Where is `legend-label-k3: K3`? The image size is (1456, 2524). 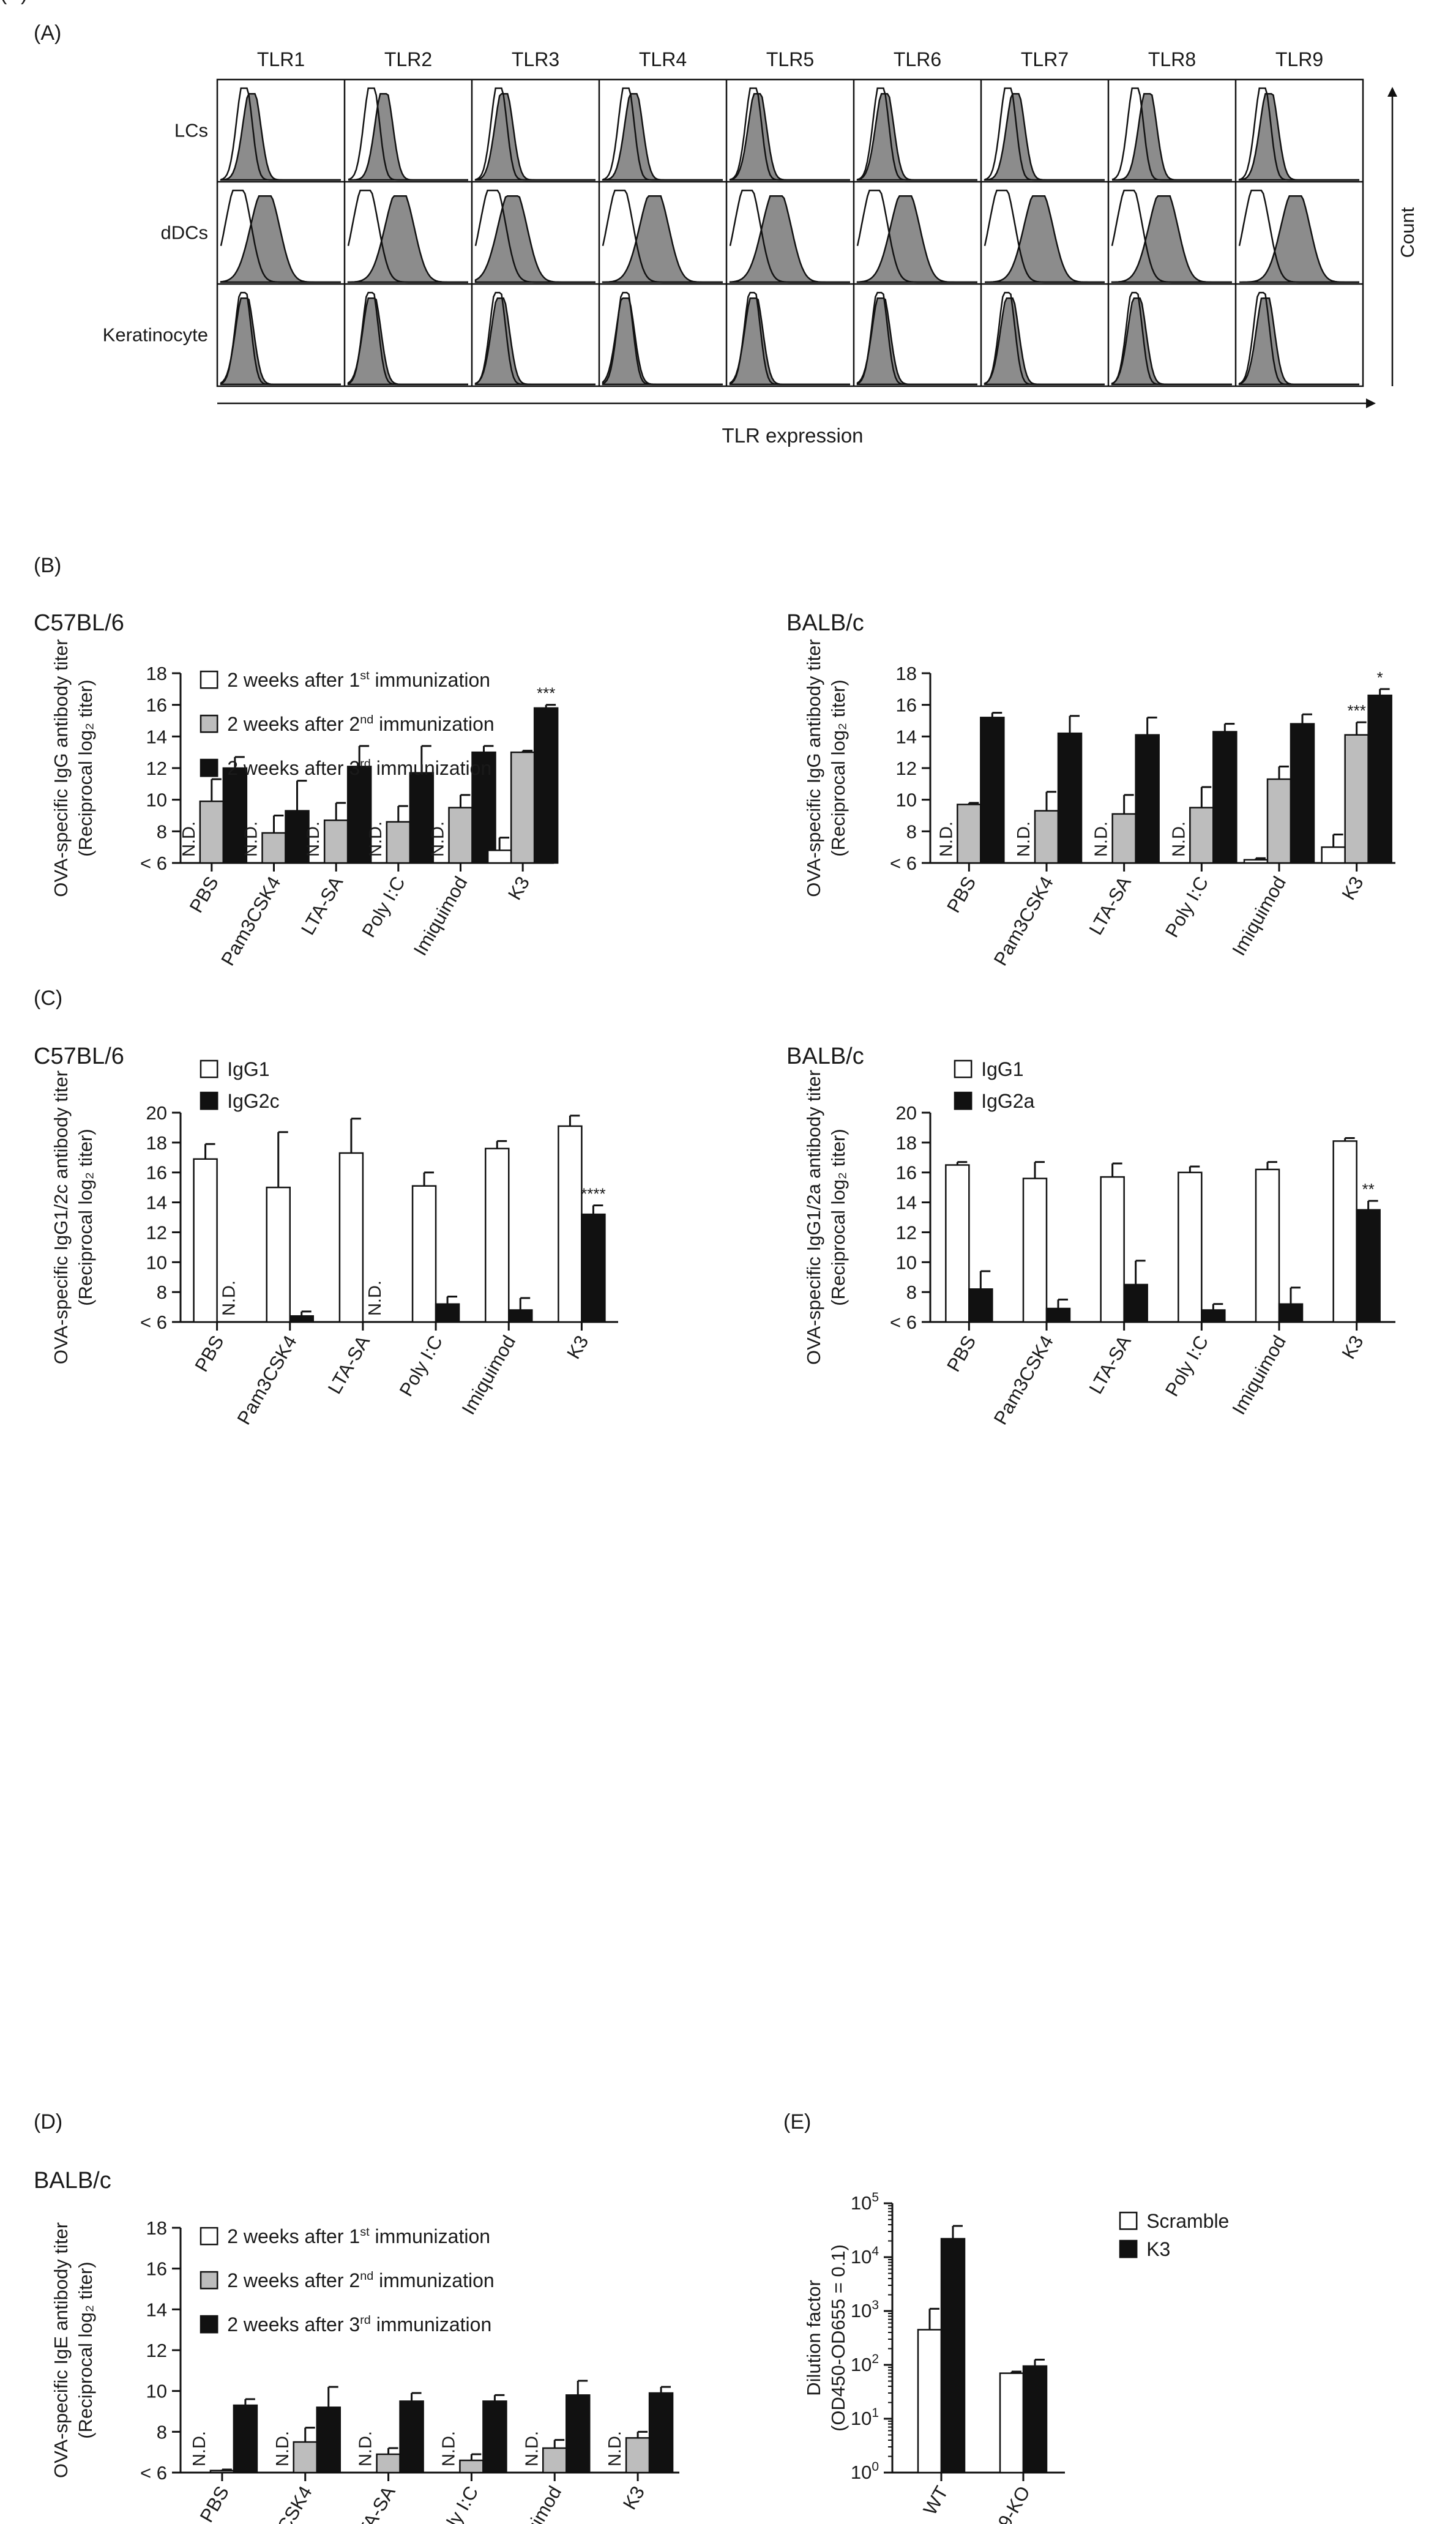
legend-label-k3: K3 is located at coordinates (1158, 2249).